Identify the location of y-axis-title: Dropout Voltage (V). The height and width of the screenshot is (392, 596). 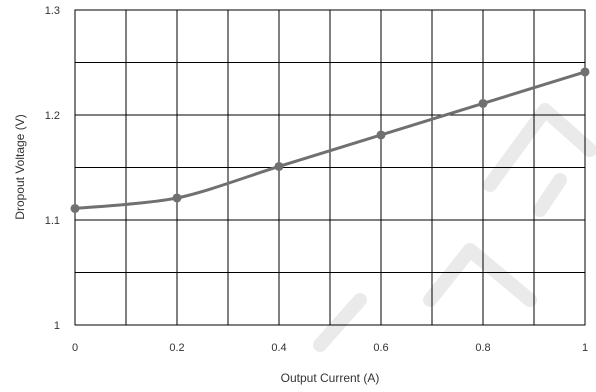
(20, 166).